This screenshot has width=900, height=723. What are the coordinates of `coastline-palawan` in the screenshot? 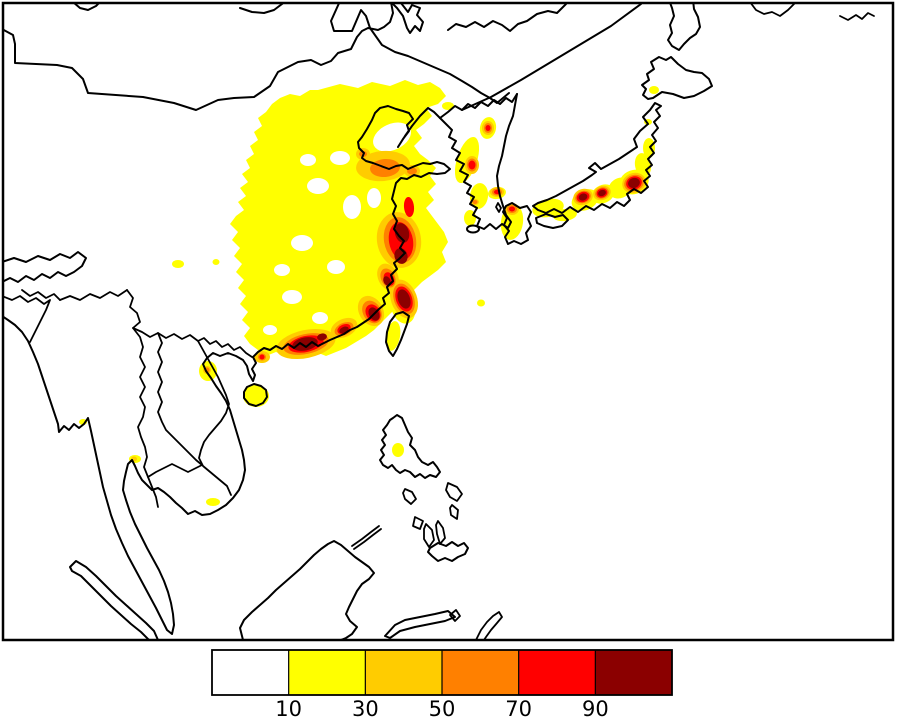 It's located at (365, 536).